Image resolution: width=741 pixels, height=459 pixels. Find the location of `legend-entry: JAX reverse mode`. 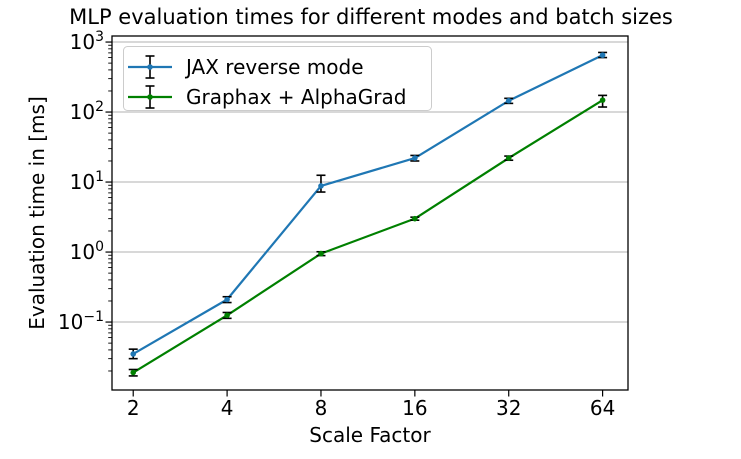

legend-entry: JAX reverse mode is located at coordinates (246, 67).